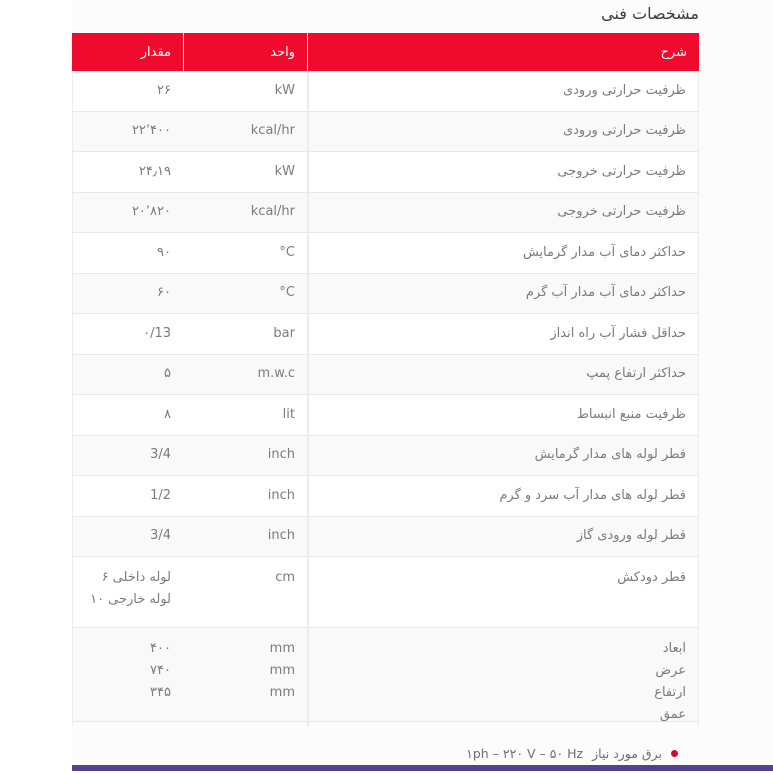 Image resolution: width=773 pixels, height=773 pixels. Describe the element at coordinates (503, 455) in the screenshot. I see `spec-description: قطر لوله های مدار گرمایش` at that location.